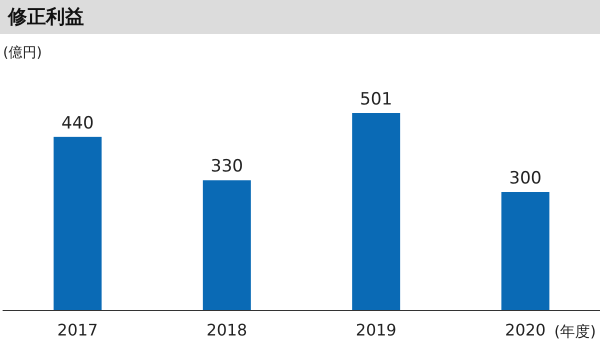  Describe the element at coordinates (376, 330) in the screenshot. I see `x-tick-label: 2019` at that location.